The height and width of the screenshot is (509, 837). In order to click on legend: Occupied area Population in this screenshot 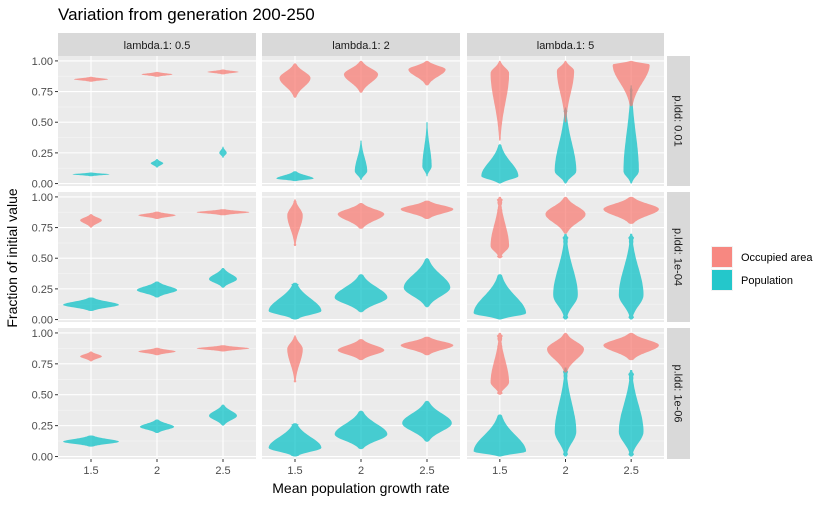, I will do `click(762, 268)`.